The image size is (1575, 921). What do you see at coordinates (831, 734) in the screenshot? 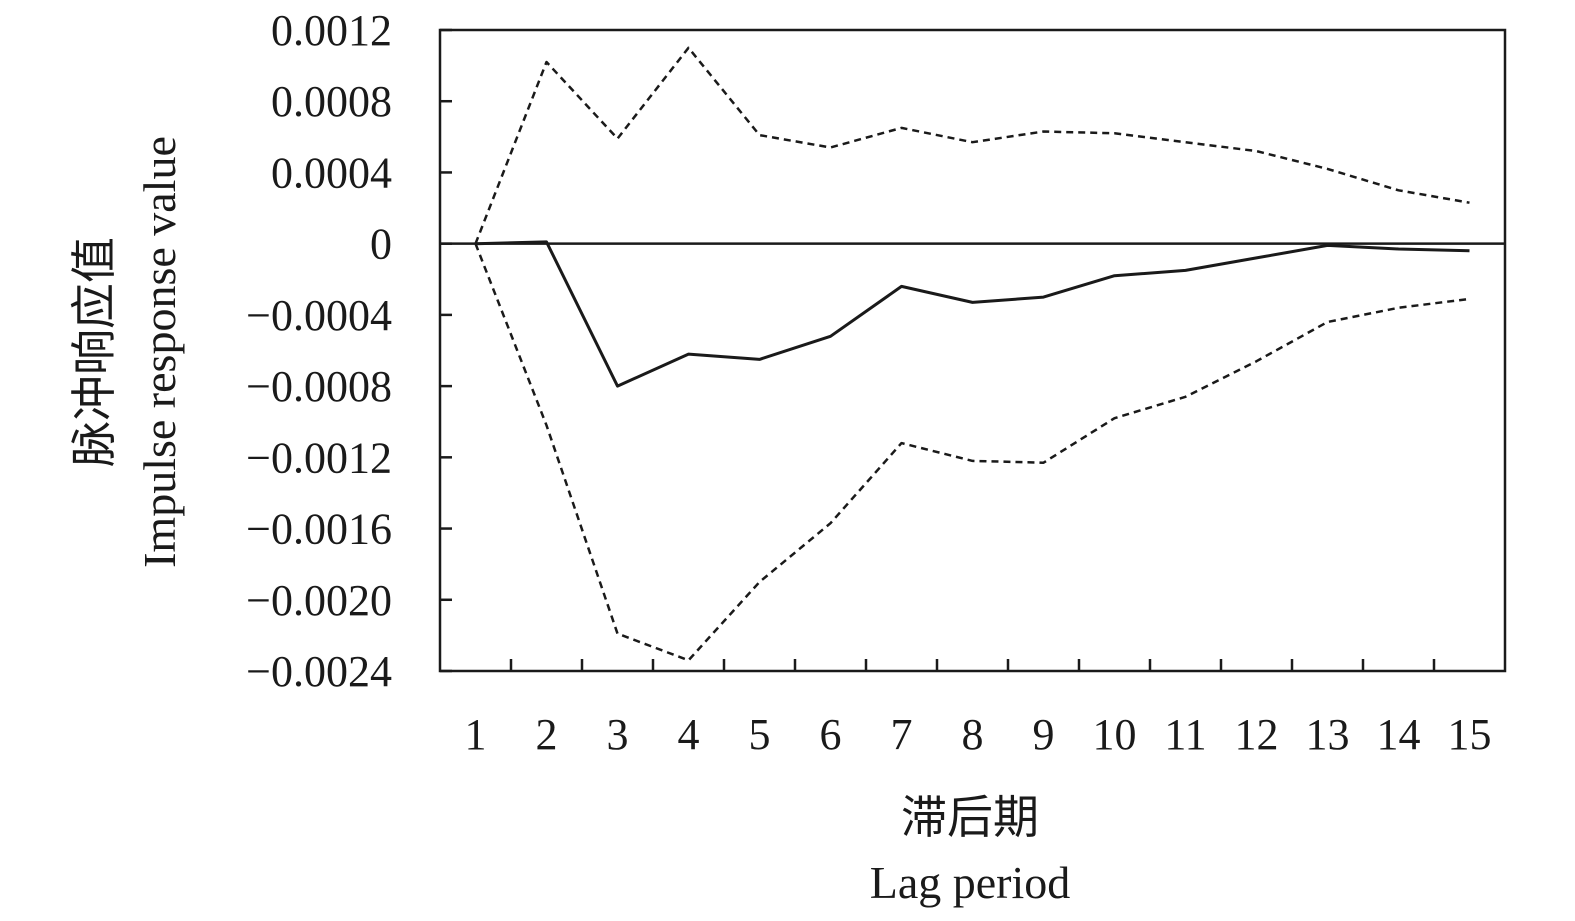
I see `x-tick-label: 6` at bounding box center [831, 734].